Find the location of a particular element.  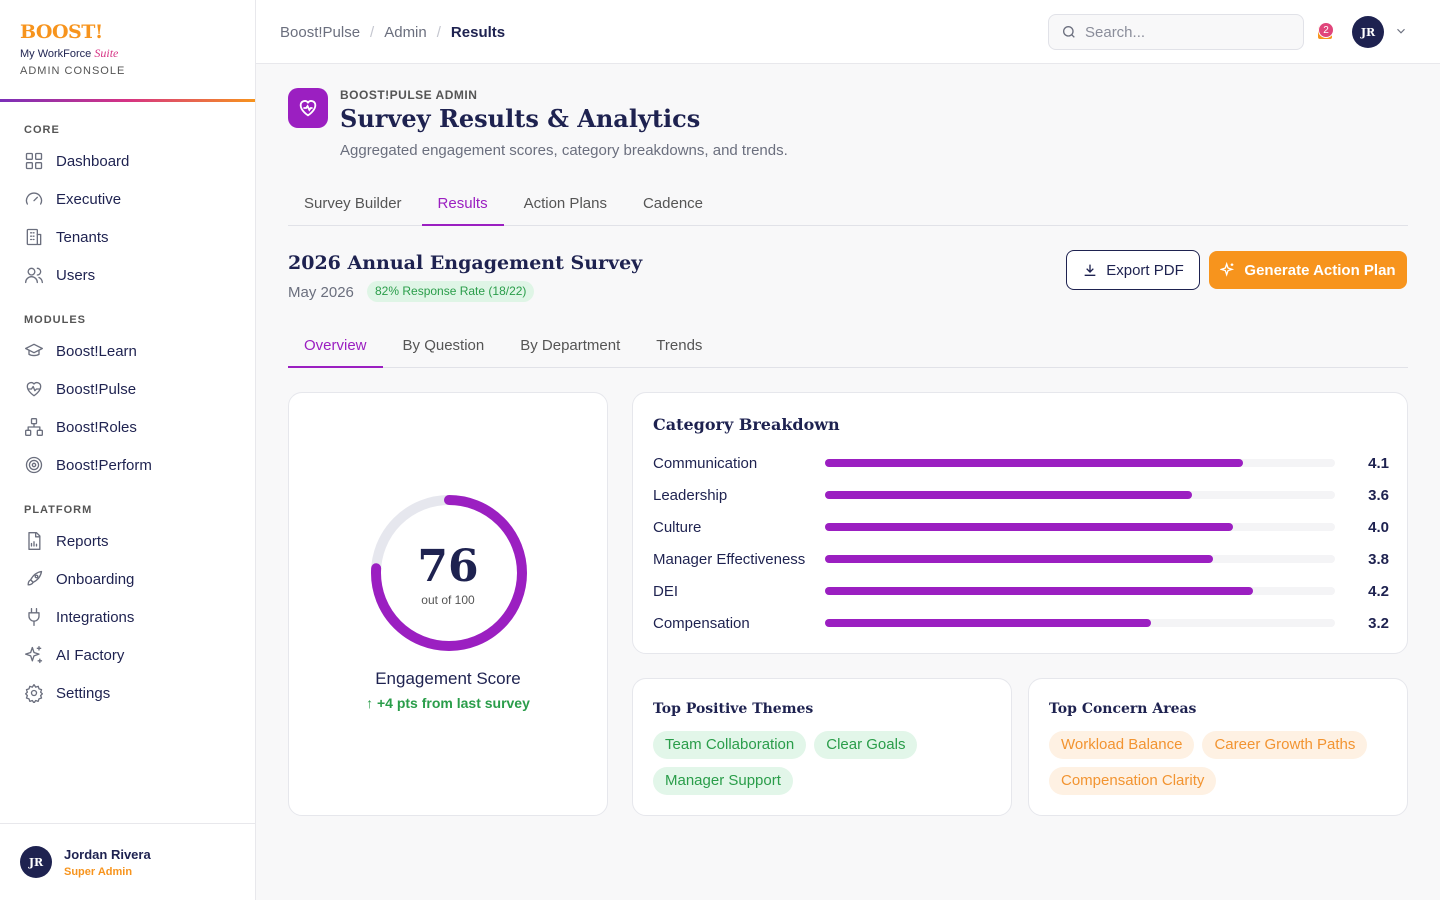

sidebar-item-tenants: Tenants is located at coordinates (127, 237).